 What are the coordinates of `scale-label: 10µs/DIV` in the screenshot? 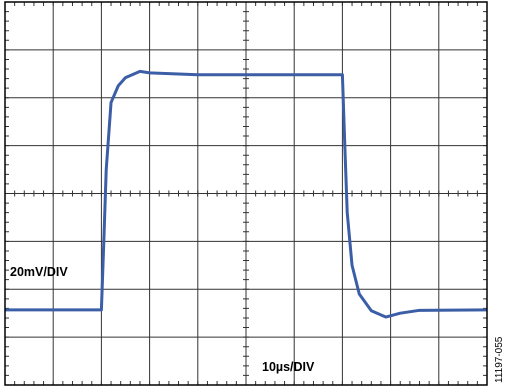 It's located at (288, 367).